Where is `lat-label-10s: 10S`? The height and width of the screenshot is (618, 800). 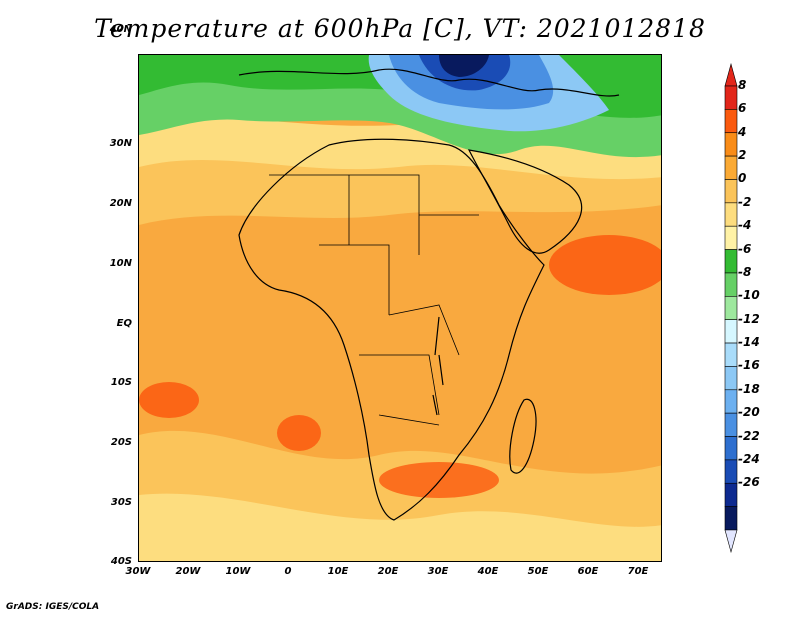
lat-label-10s: 10S is located at coordinates (121, 382).